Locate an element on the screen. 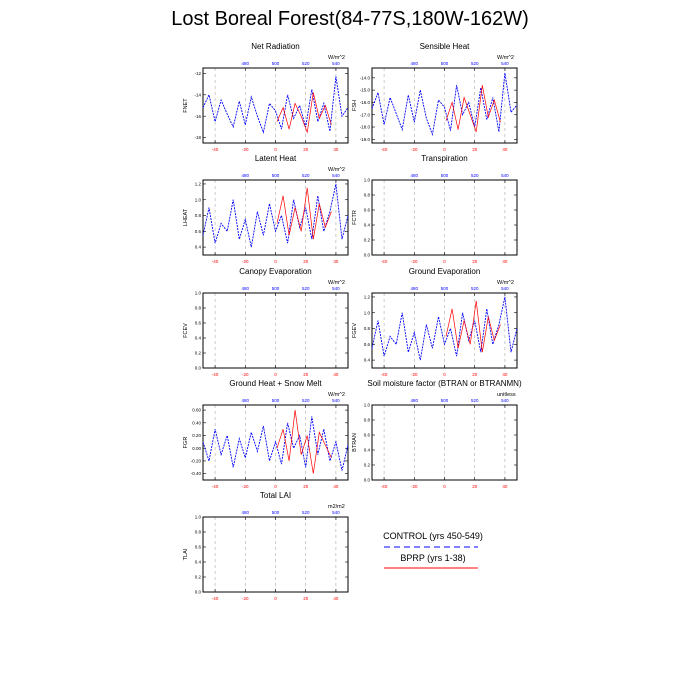  y-tick-label: -0.40 is located at coordinates (196, 473).